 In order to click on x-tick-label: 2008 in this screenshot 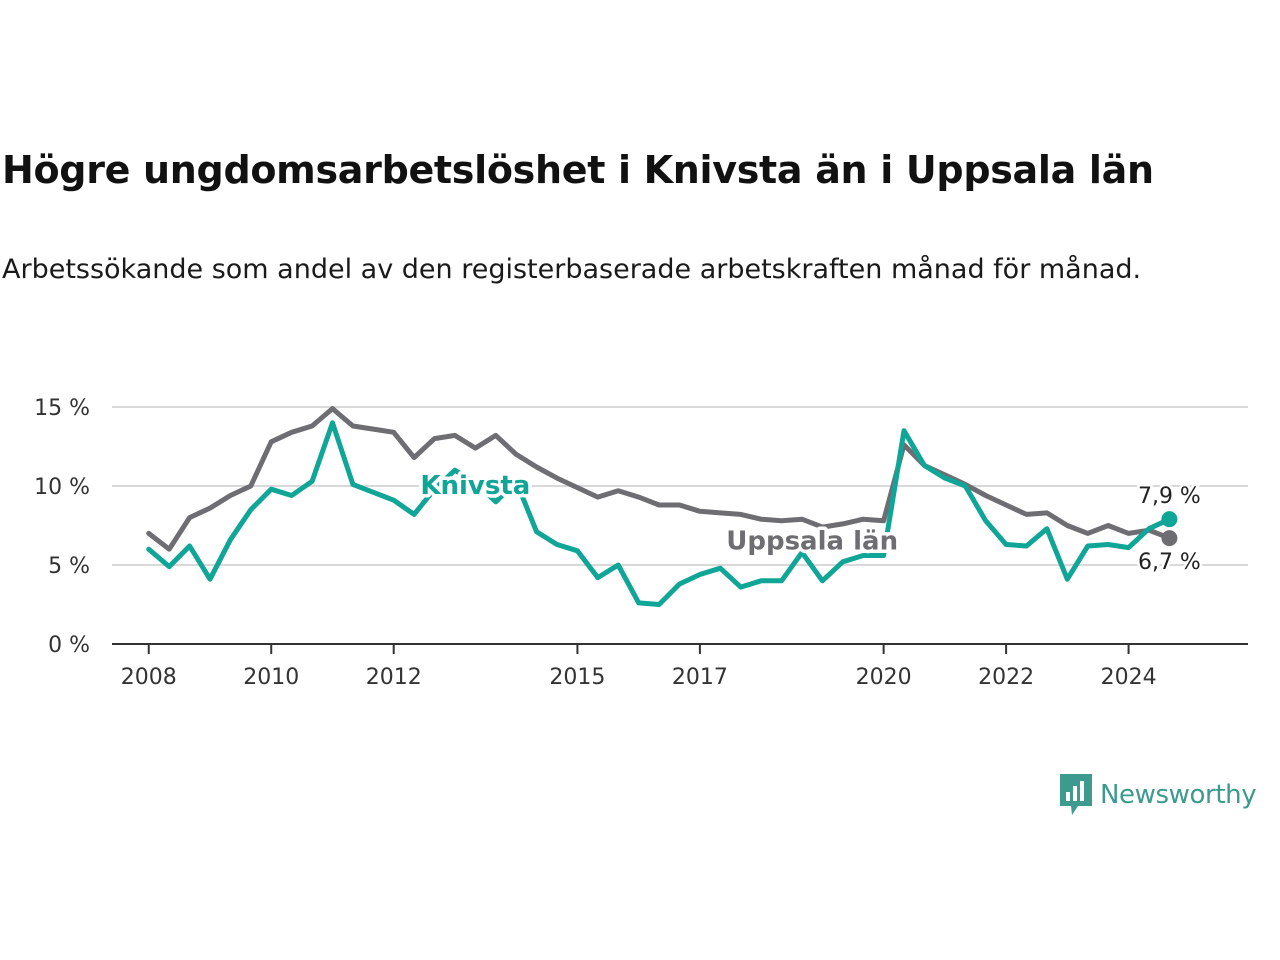, I will do `click(149, 677)`.